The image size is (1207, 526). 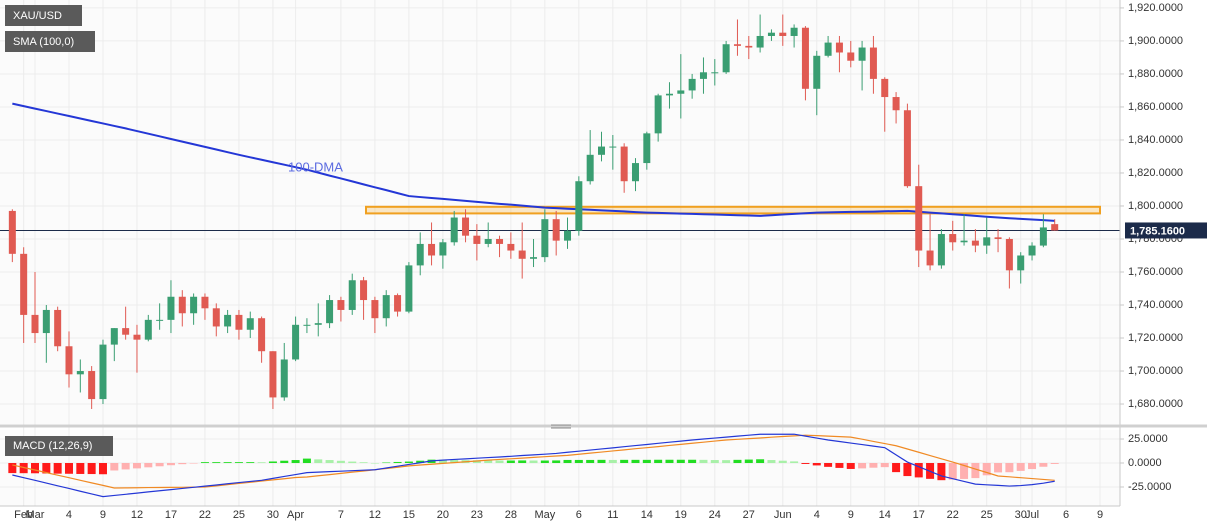 I want to click on x-tick-label: 9, so click(x=851, y=515).